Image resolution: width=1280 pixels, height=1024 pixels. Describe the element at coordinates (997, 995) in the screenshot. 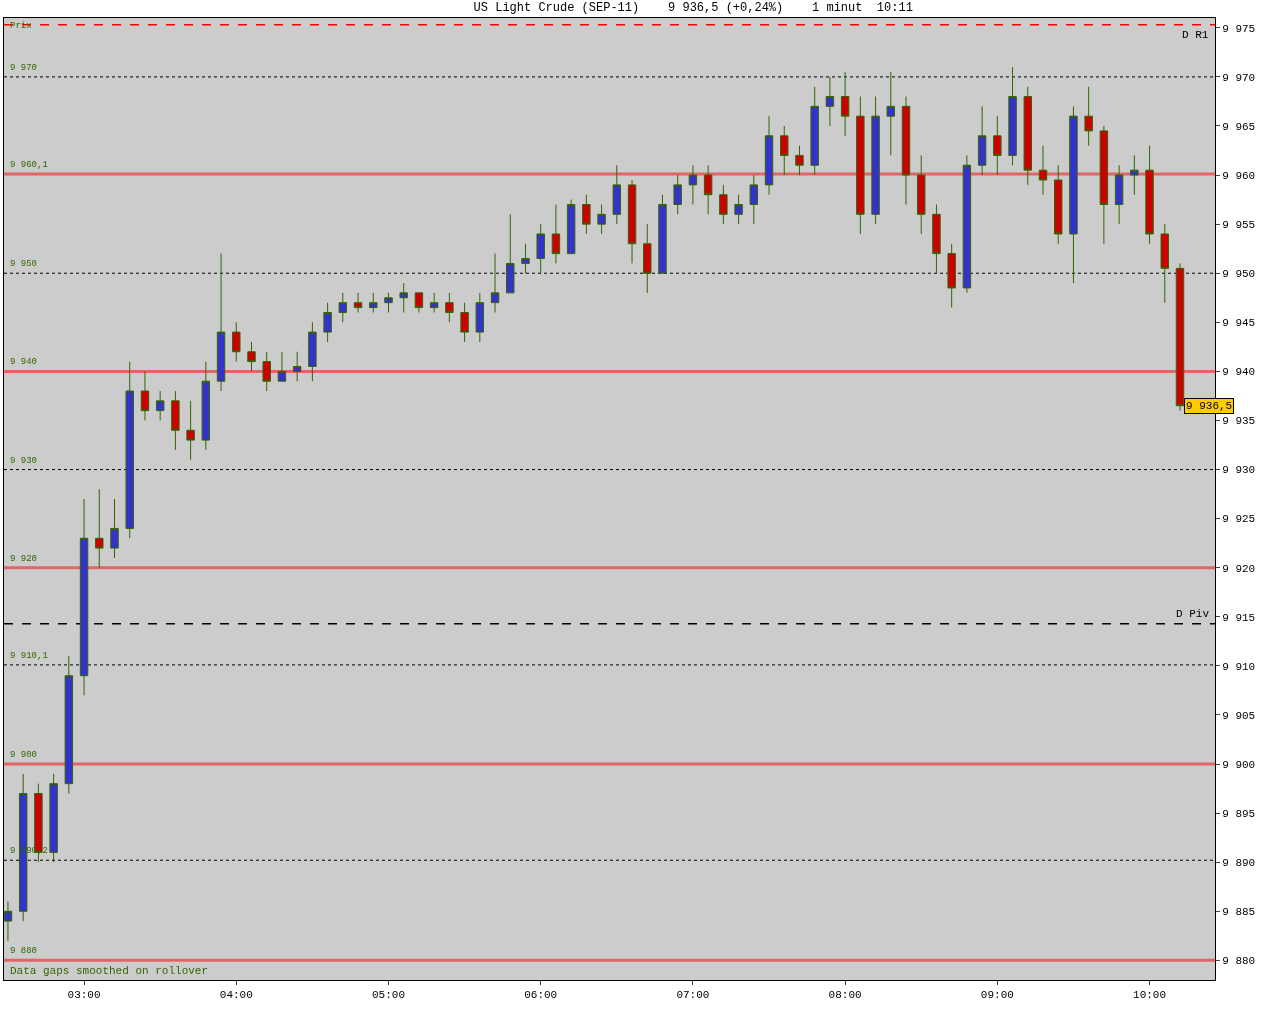

I see `x-tick-label: 09:00` at that location.